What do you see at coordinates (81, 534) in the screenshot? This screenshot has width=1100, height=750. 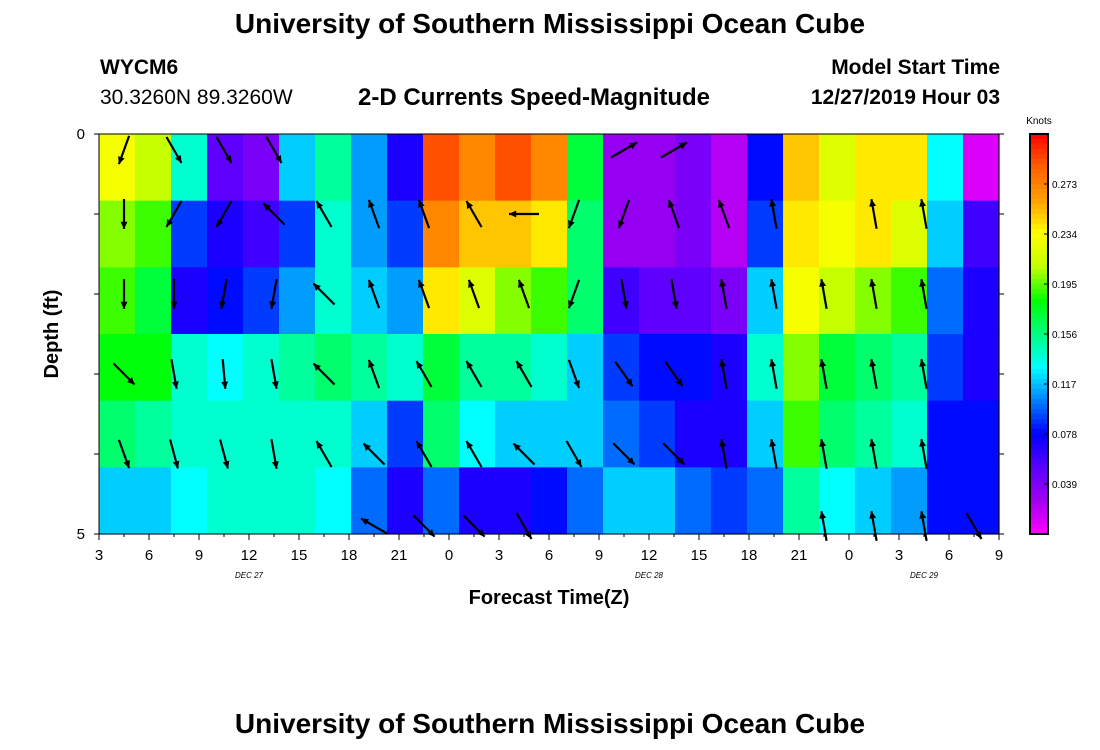 I see `y-axis-tick-label: 5` at bounding box center [81, 534].